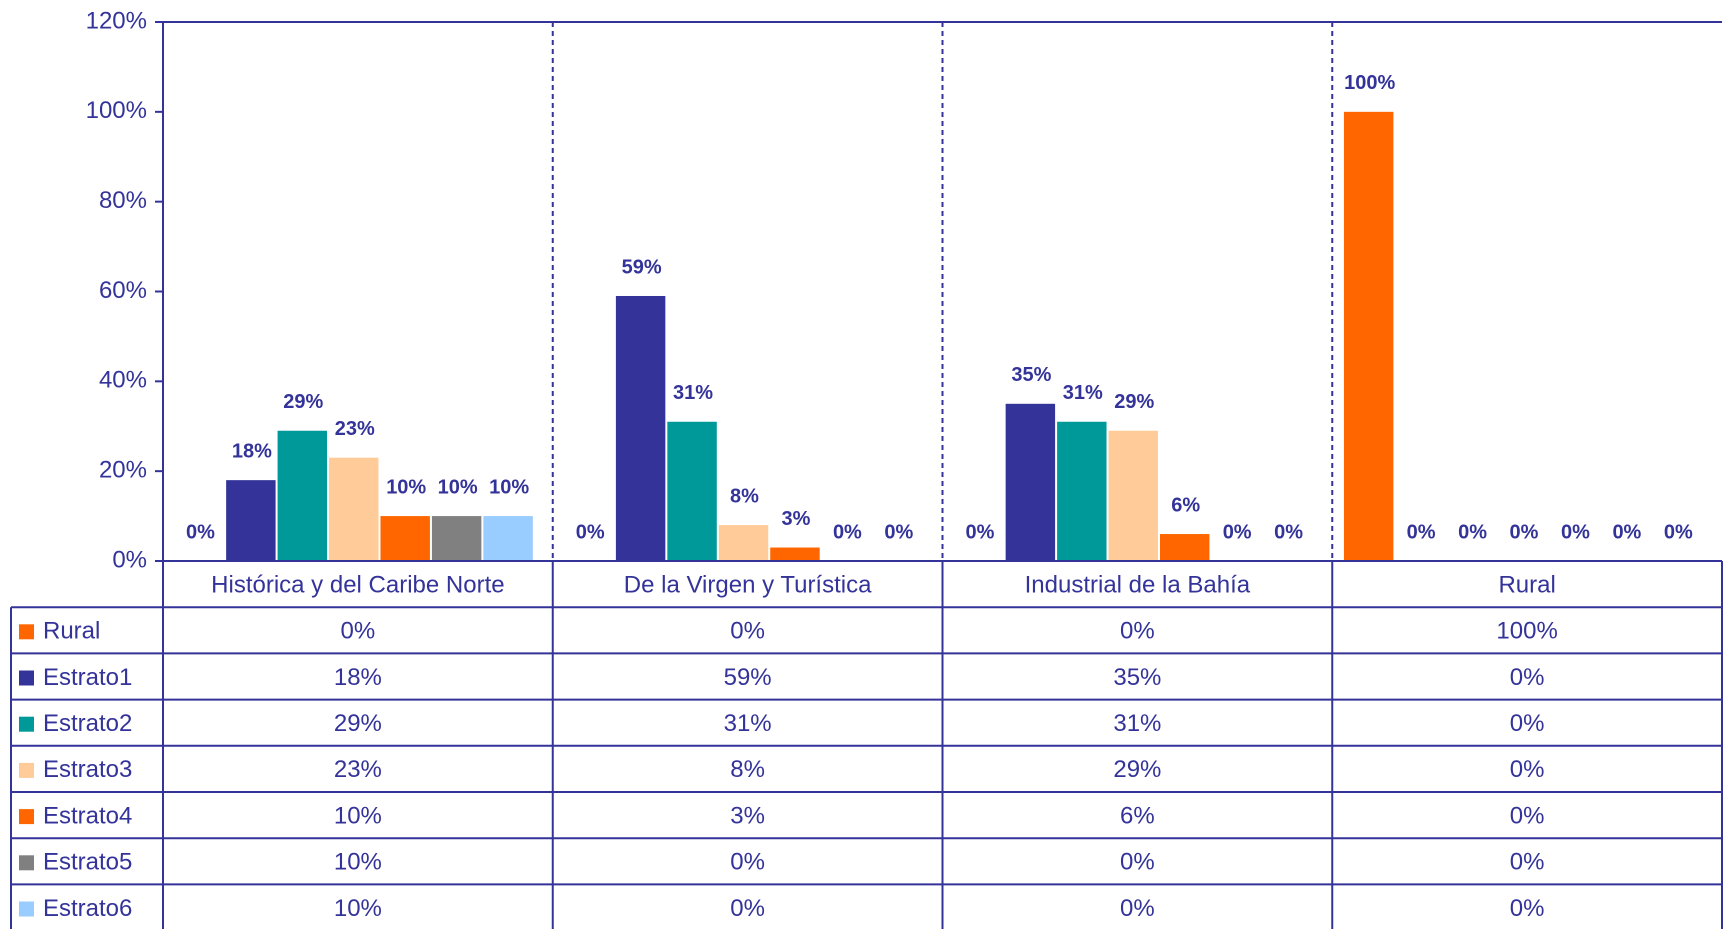  Describe the element at coordinates (748, 677) in the screenshot. I see `table-cell: 59%` at that location.